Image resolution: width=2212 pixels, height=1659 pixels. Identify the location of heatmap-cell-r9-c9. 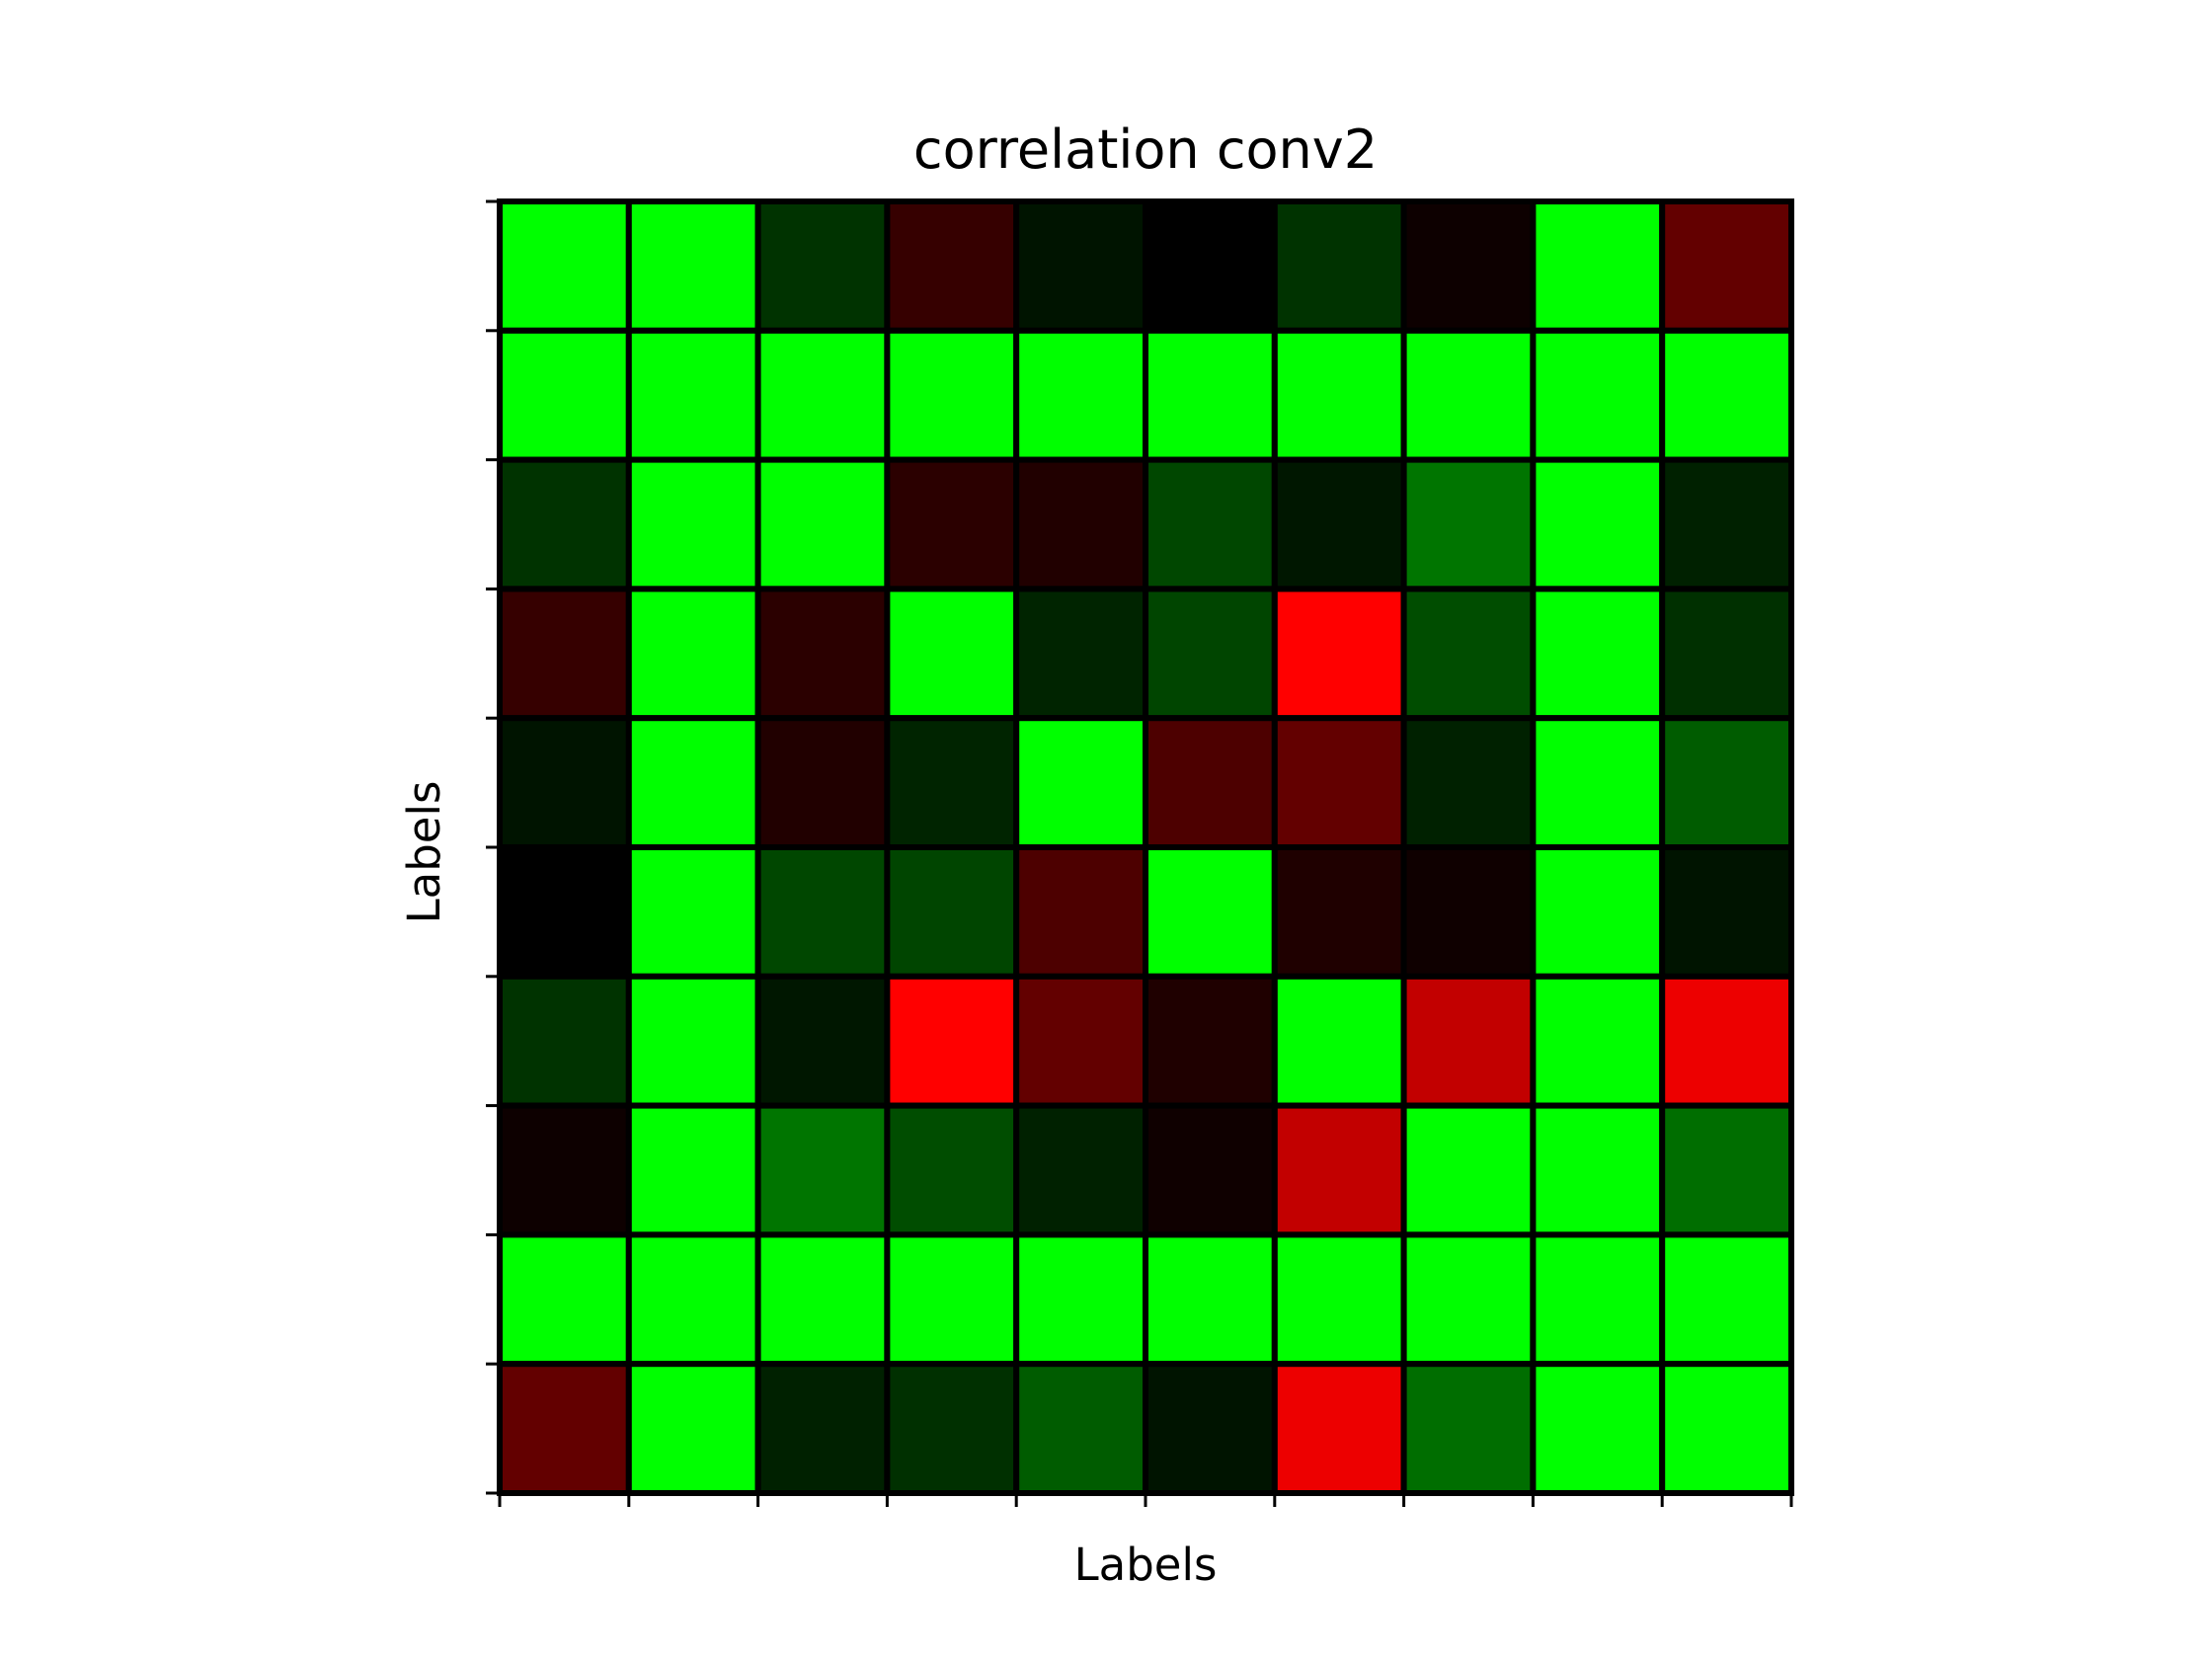
(1727, 1429).